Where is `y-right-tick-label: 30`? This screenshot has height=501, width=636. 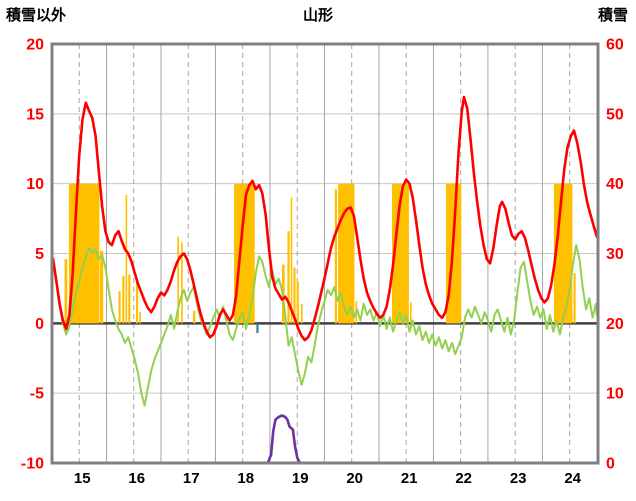
y-right-tick-label: 30 is located at coordinates (615, 254).